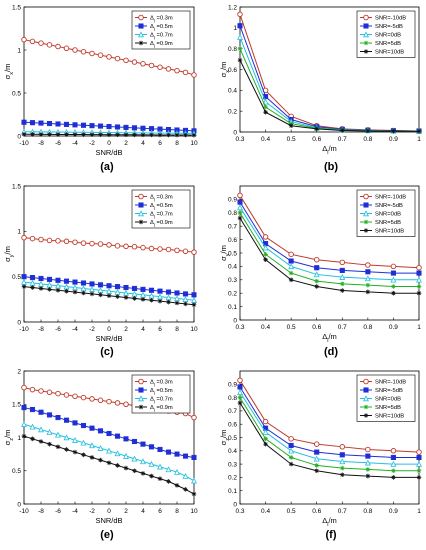 The height and width of the screenshot is (550, 426). I want to click on y-tick-label: 0.7, so click(232, 227).